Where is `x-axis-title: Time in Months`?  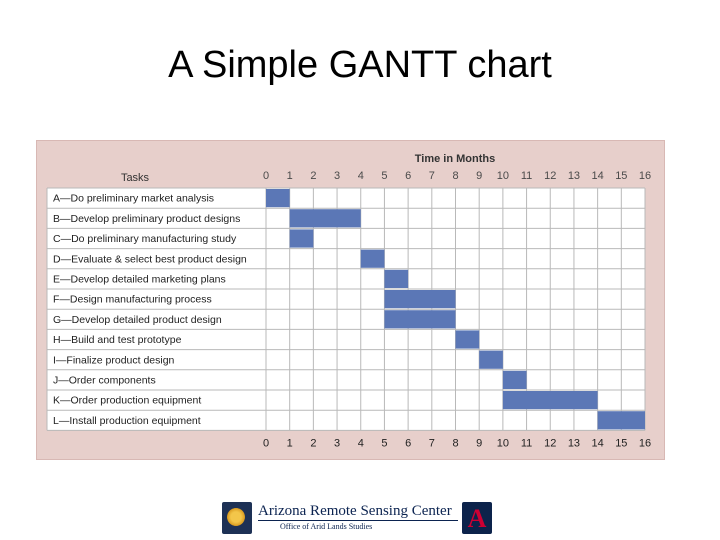 x-axis-title: Time in Months is located at coordinates (455, 159).